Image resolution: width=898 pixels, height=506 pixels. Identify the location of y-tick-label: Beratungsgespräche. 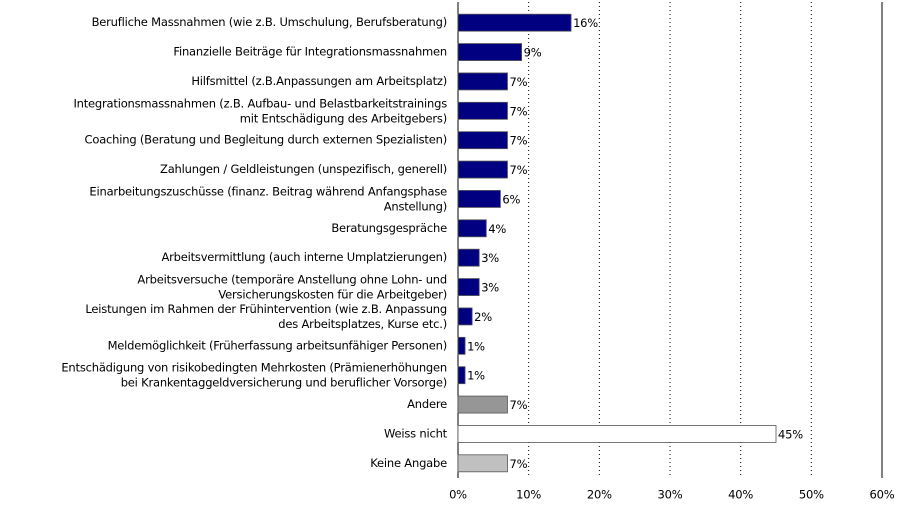
(389, 228).